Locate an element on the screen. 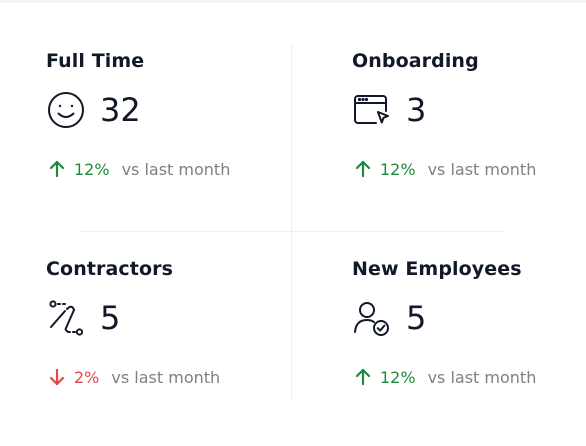  stat-title: New Employees is located at coordinates (437, 269).